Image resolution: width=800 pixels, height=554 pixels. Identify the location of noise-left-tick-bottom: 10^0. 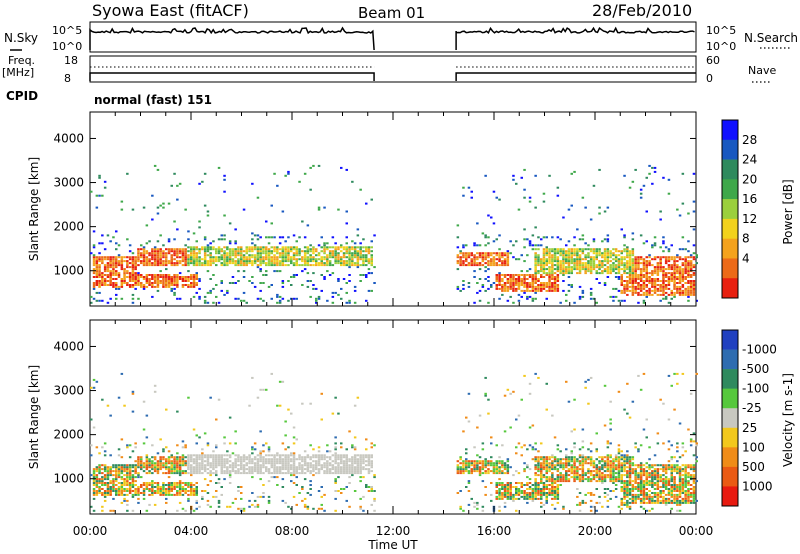
(67, 46).